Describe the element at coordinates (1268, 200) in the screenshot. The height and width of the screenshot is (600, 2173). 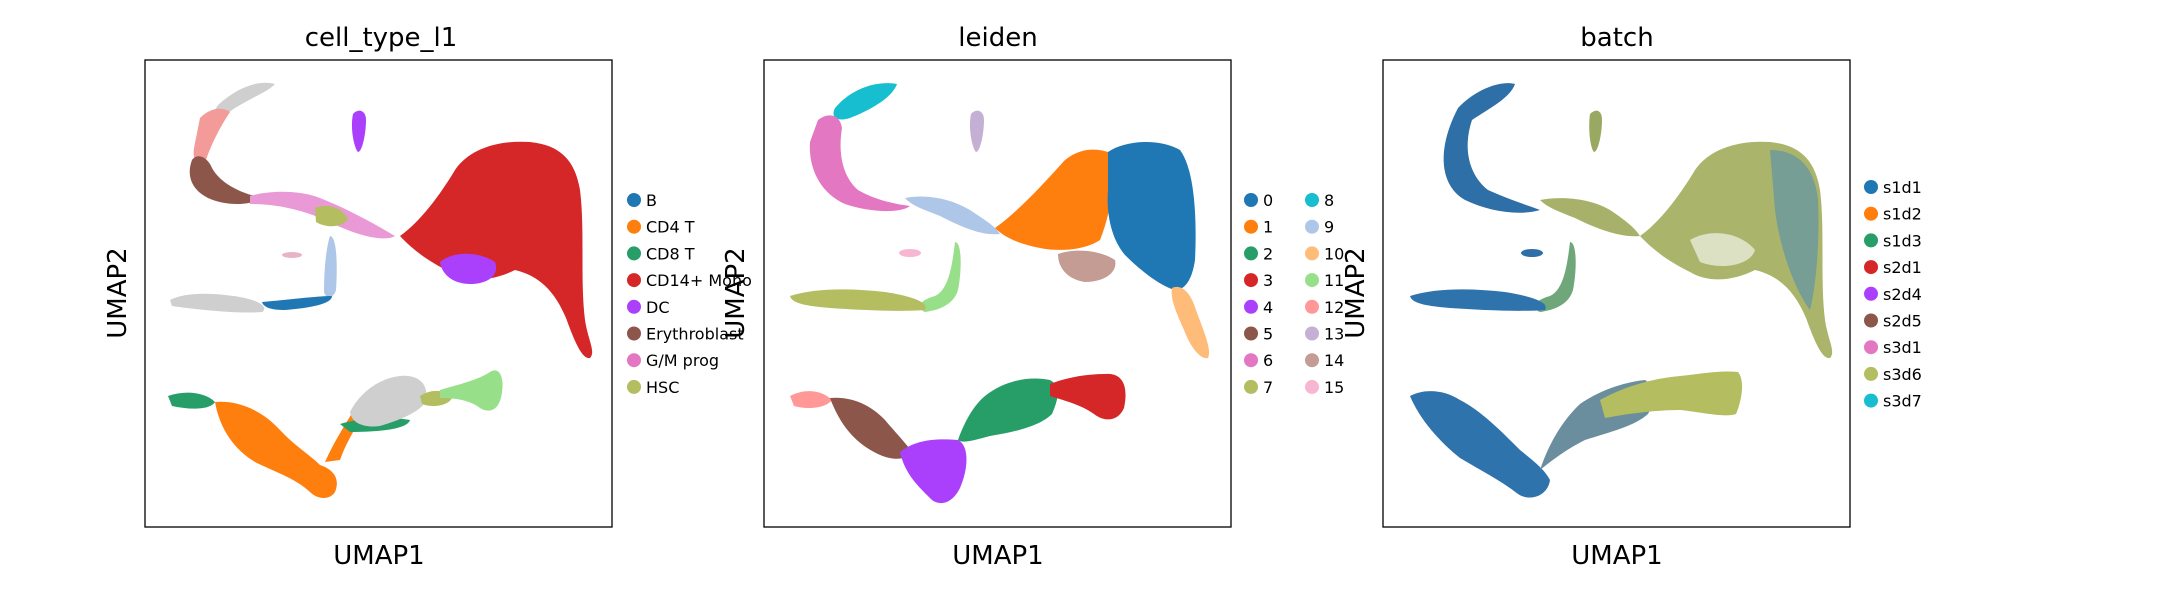
I see `legend-label: 0` at that location.